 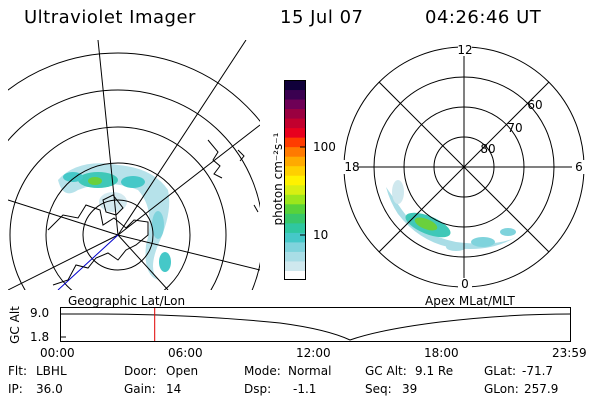 What do you see at coordinates (305, 389) in the screenshot?
I see `dsp-value: -1.1` at bounding box center [305, 389].